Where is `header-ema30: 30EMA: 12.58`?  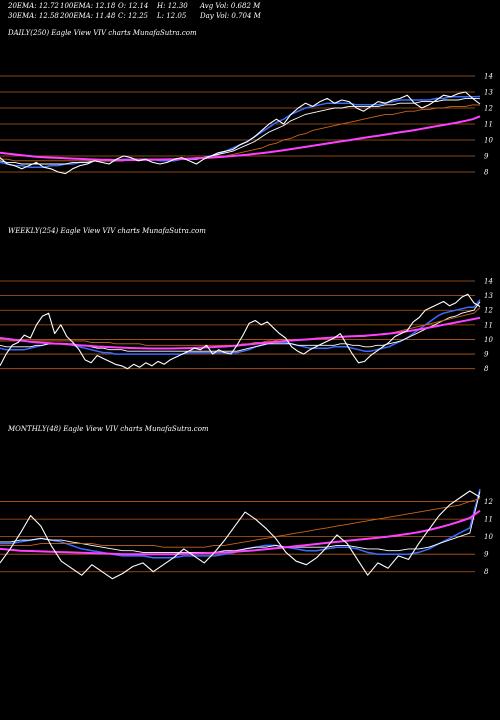
header-ema30: 30EMA: 12.58 is located at coordinates (33, 16).